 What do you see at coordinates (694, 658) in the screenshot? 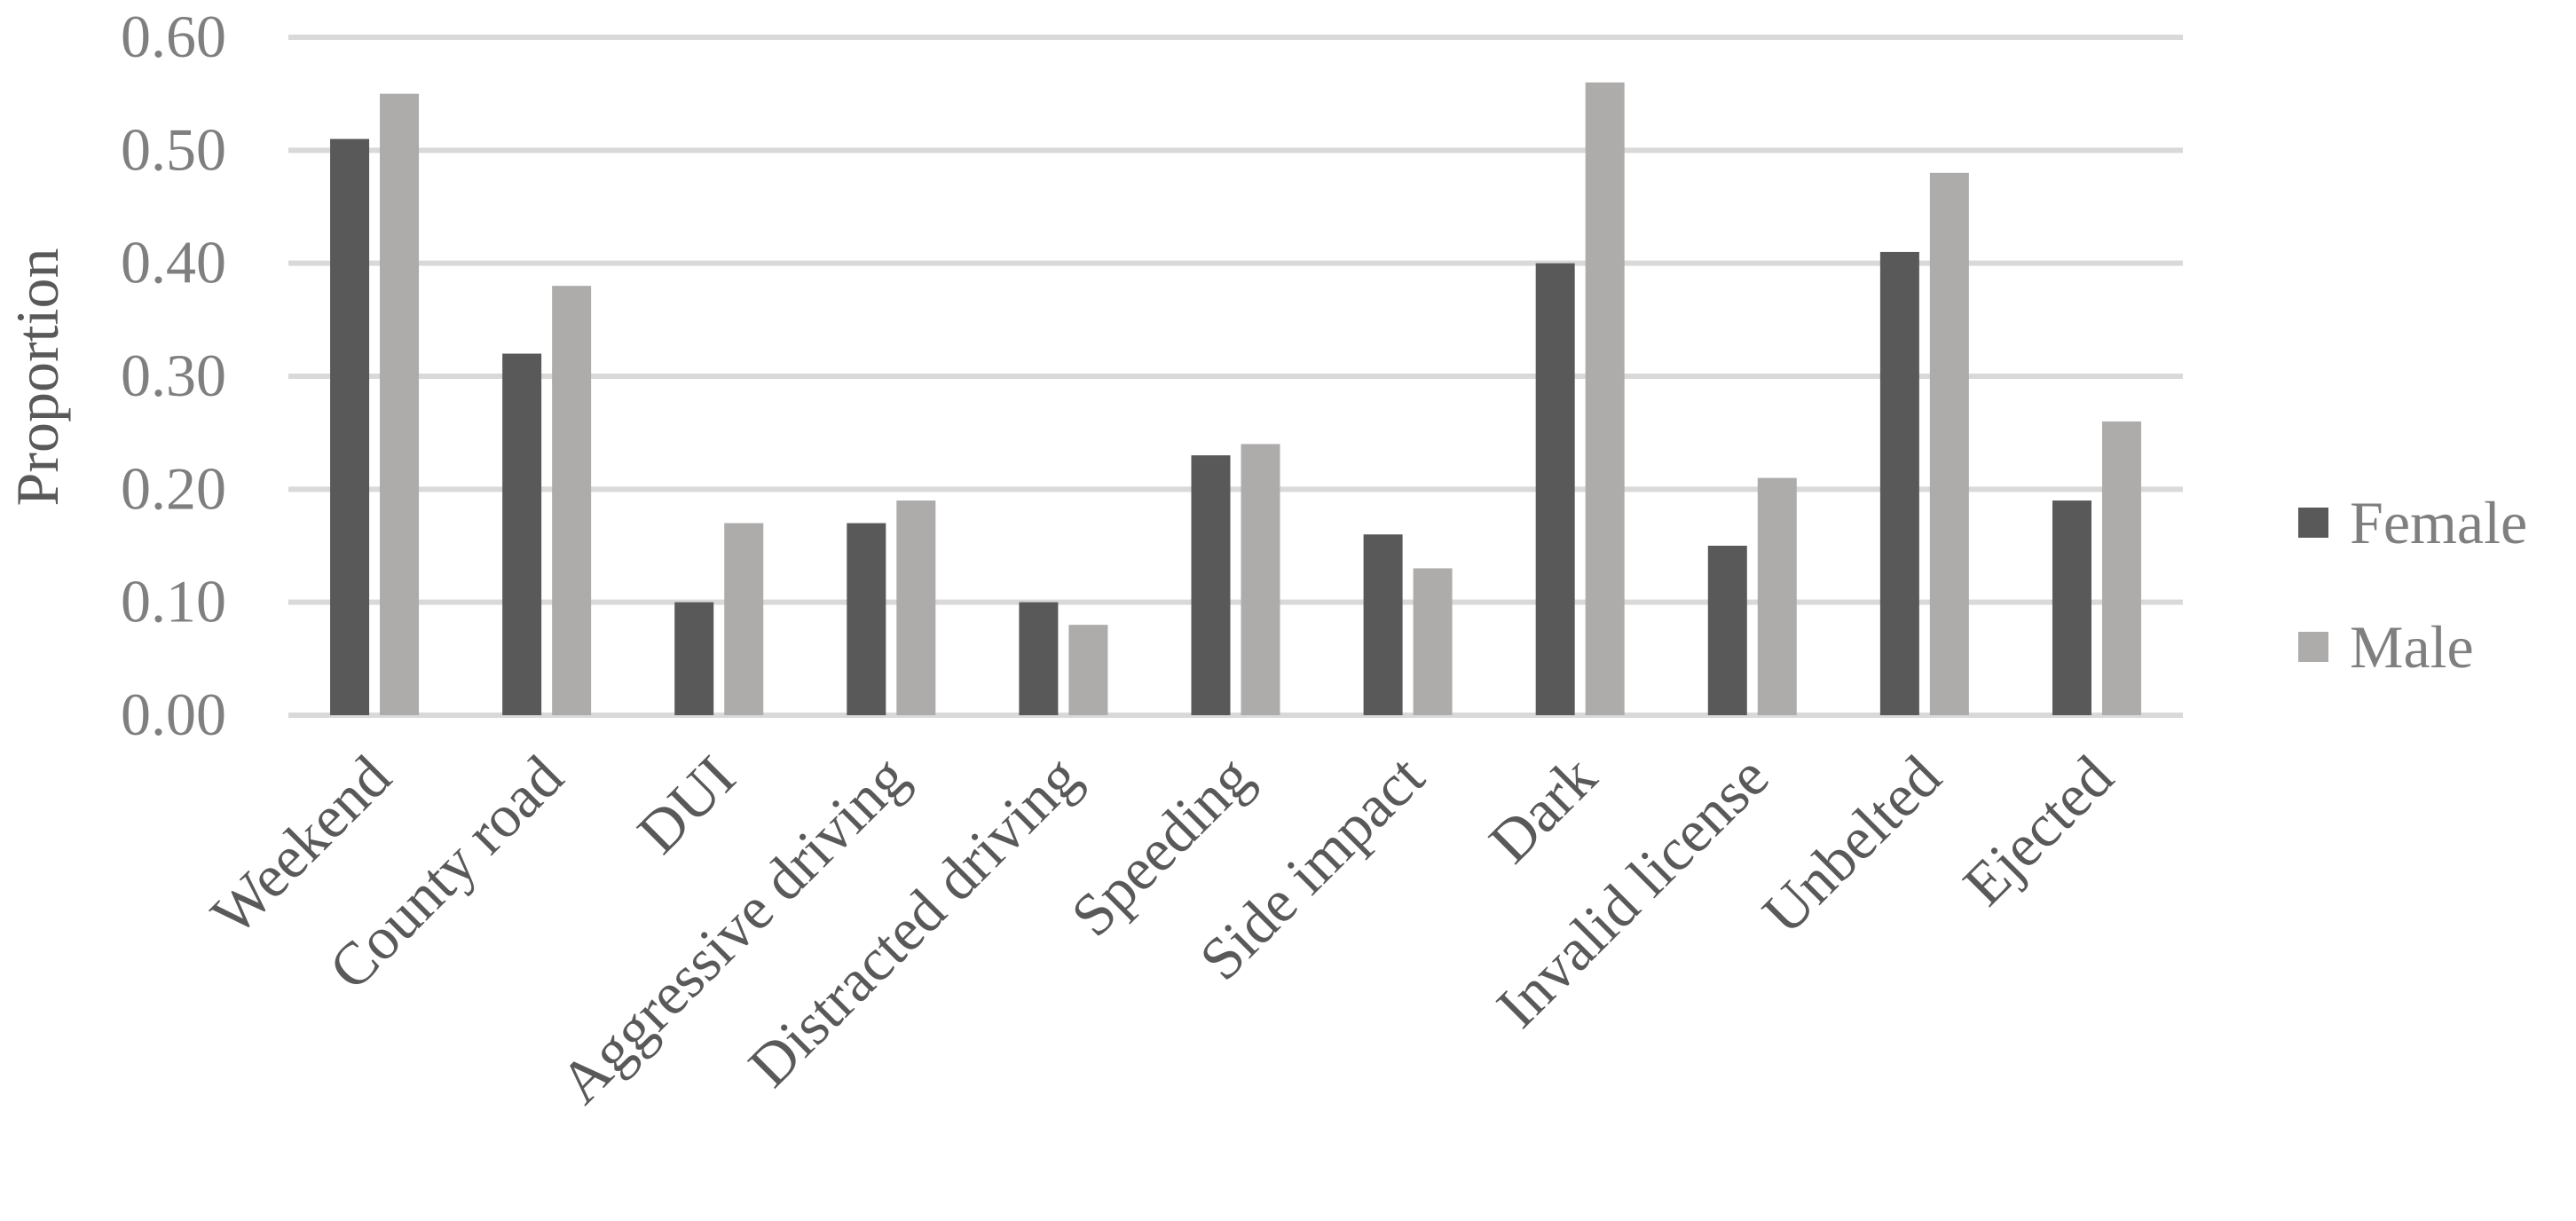
I see `bar-female-dui` at bounding box center [694, 658].